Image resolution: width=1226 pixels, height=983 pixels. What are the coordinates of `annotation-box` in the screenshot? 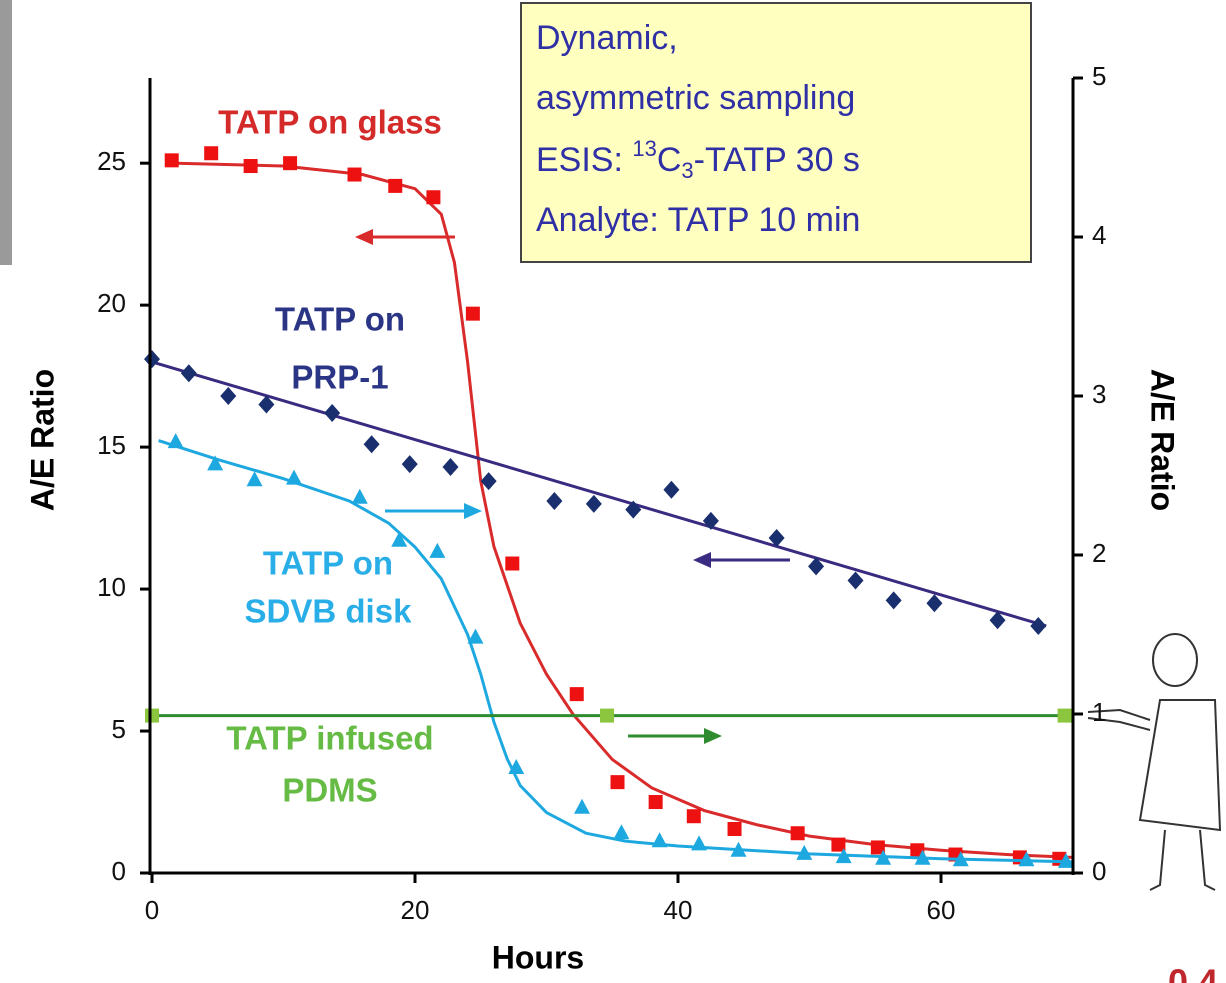 It's located at (776, 132).